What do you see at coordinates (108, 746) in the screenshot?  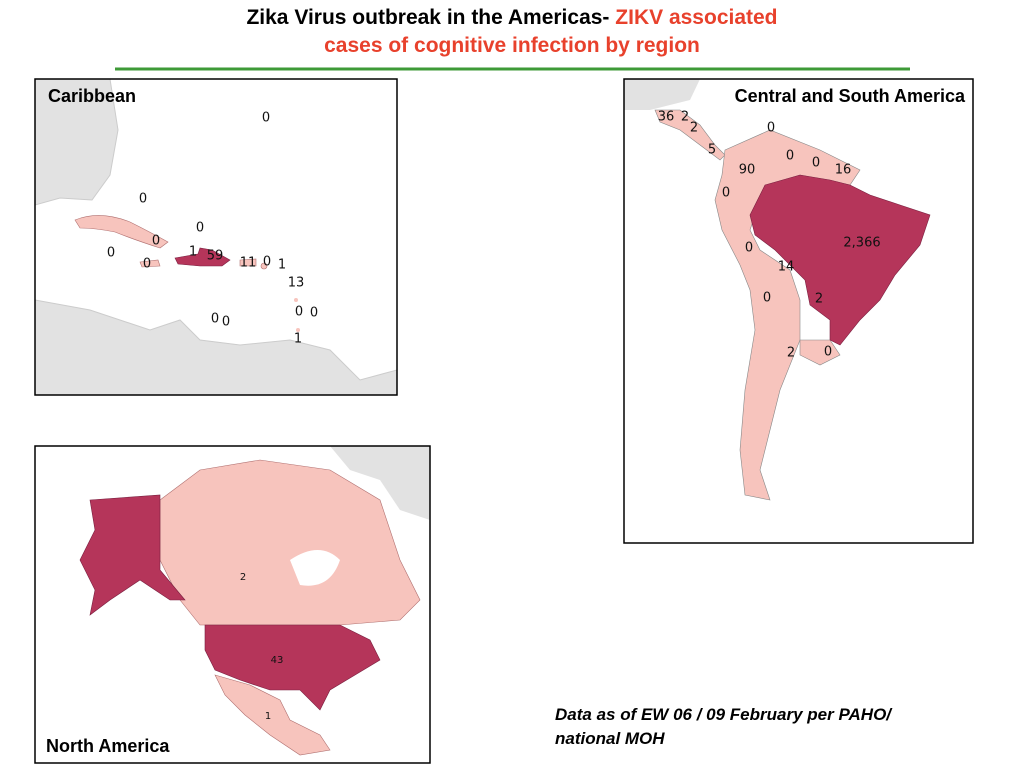 I see `panel-title: North America` at bounding box center [108, 746].